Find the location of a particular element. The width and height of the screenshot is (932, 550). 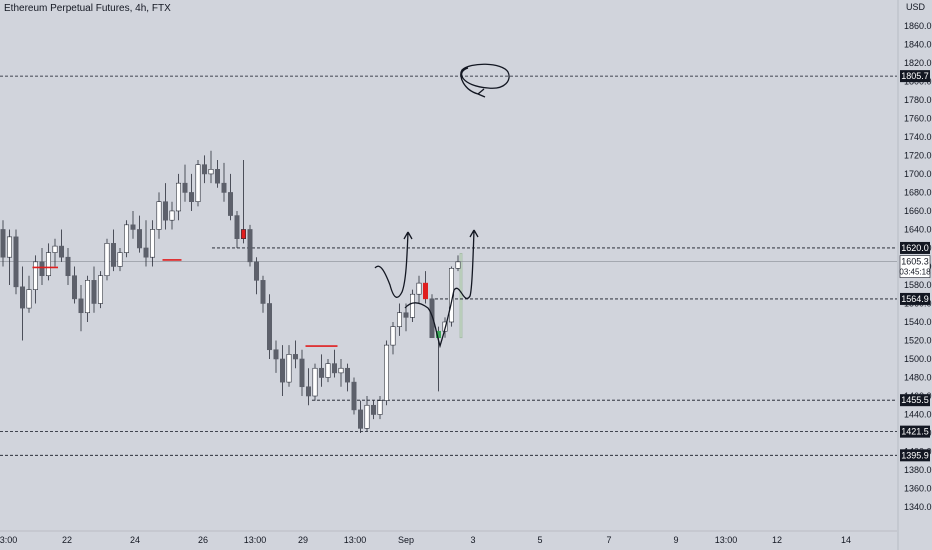

price-tick-label: 1520.0 is located at coordinates (918, 340).